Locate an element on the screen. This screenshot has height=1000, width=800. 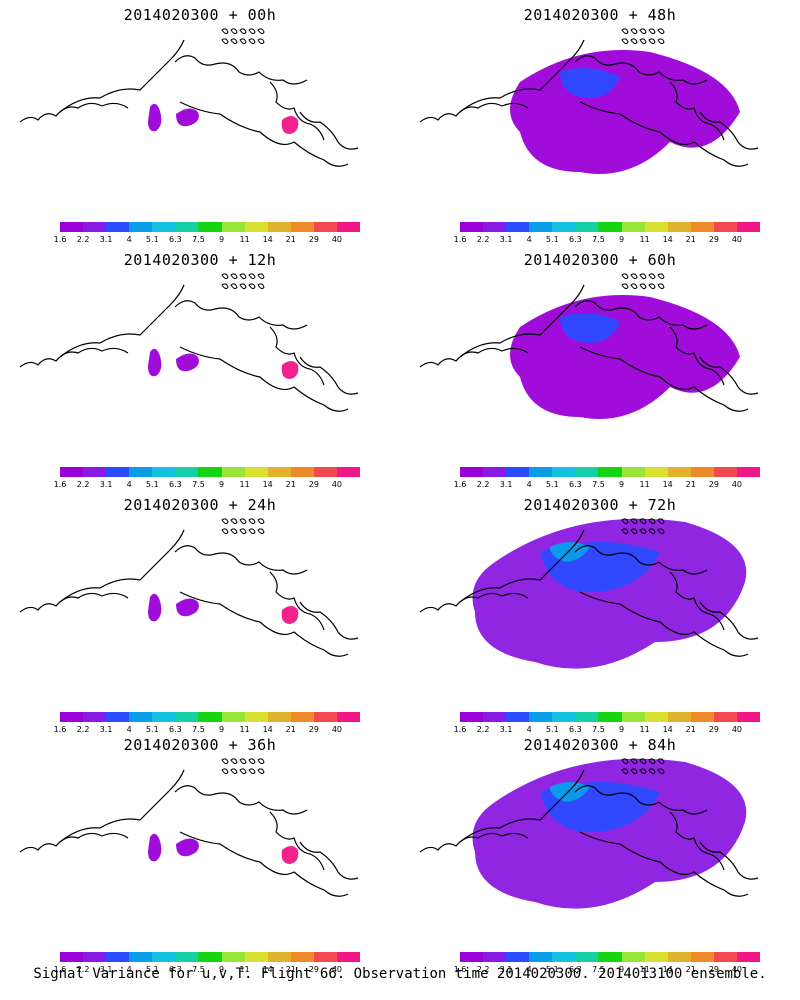
panel-title: 2014020300 + 12h is located at coordinates (200, 260).